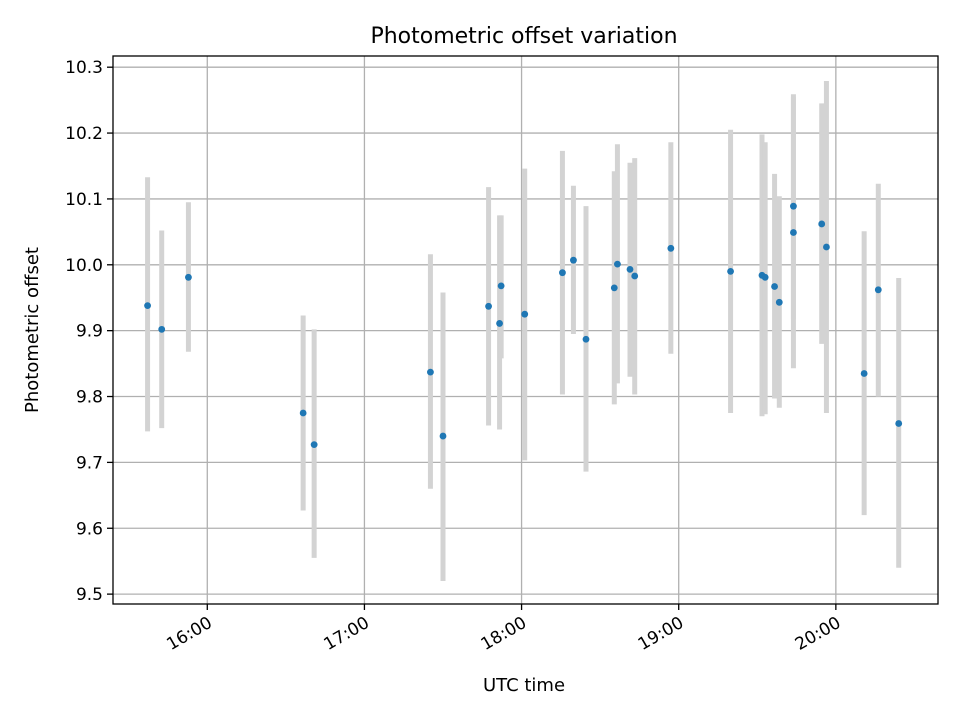 The height and width of the screenshot is (720, 960). Describe the element at coordinates (189, 634) in the screenshot. I see `x-tick-label: 16:00` at that location.